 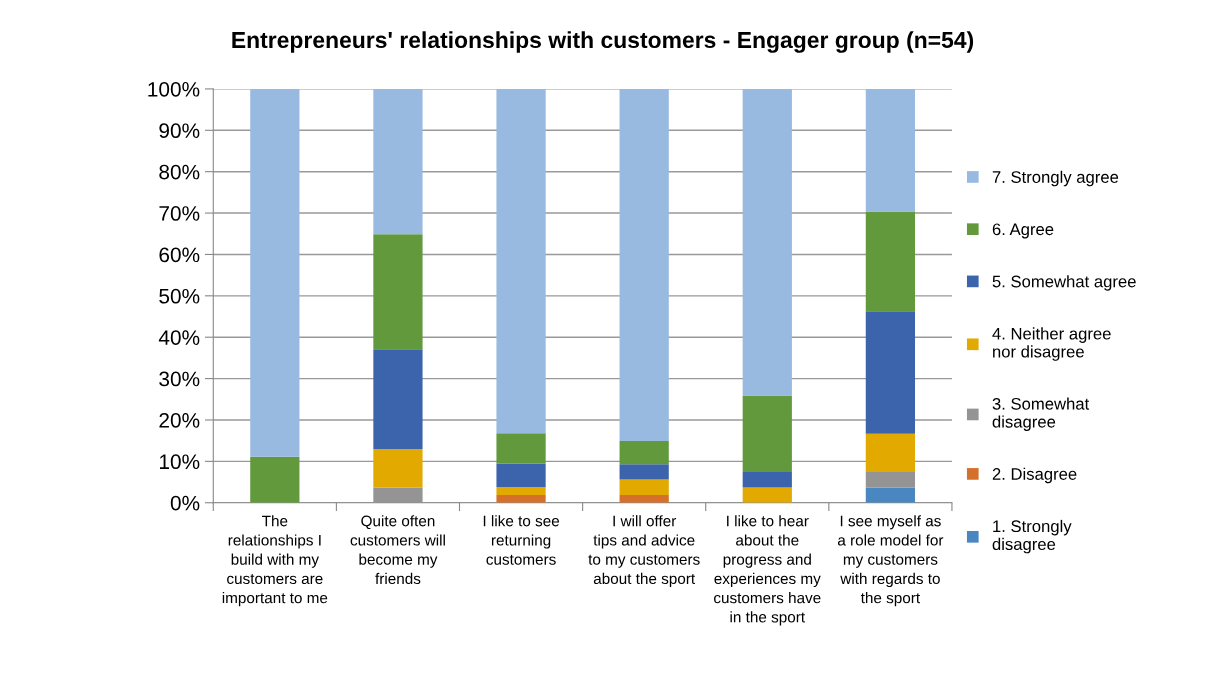 I want to click on x-tick-label: I like to hear about the progress and experiences my customers have in the sport, so click(x=767, y=570).